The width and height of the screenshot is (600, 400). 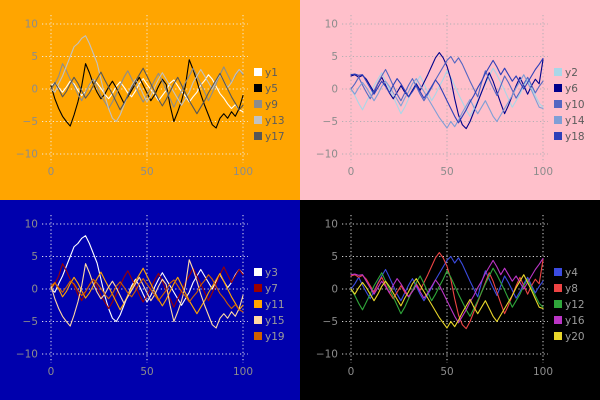 I want to click on legend-label-y4: y4, so click(x=571, y=273).